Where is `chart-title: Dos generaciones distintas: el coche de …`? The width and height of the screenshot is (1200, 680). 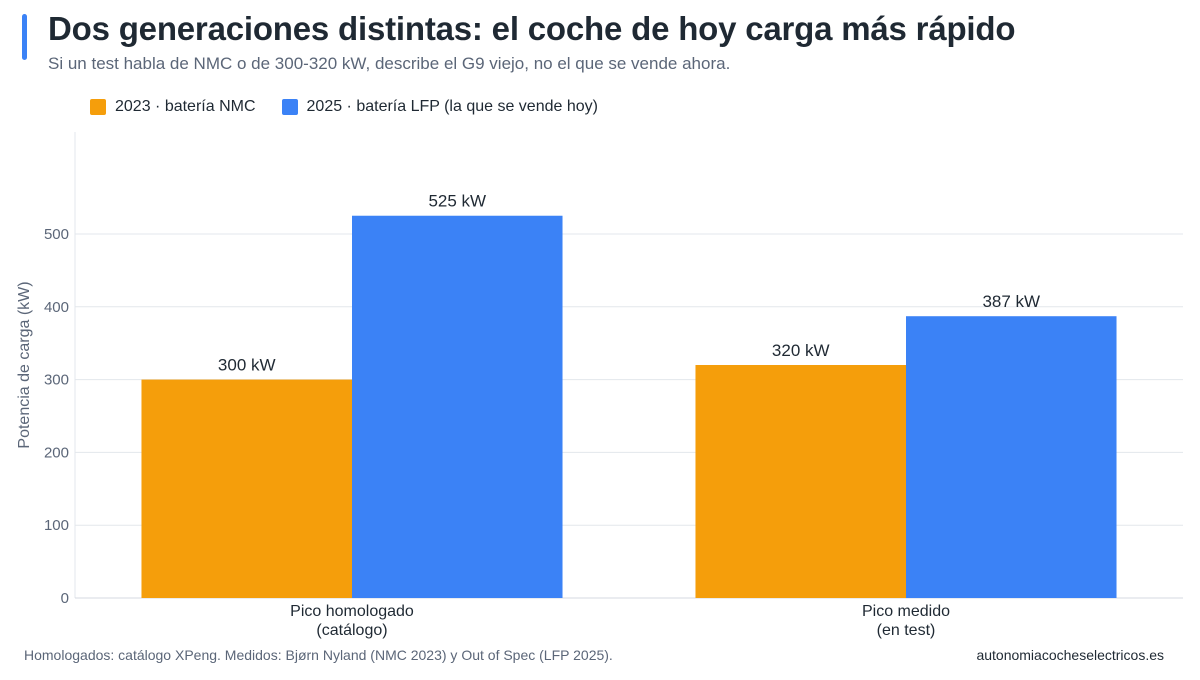
chart-title: Dos generaciones distintas: el coche de … is located at coordinates (532, 28).